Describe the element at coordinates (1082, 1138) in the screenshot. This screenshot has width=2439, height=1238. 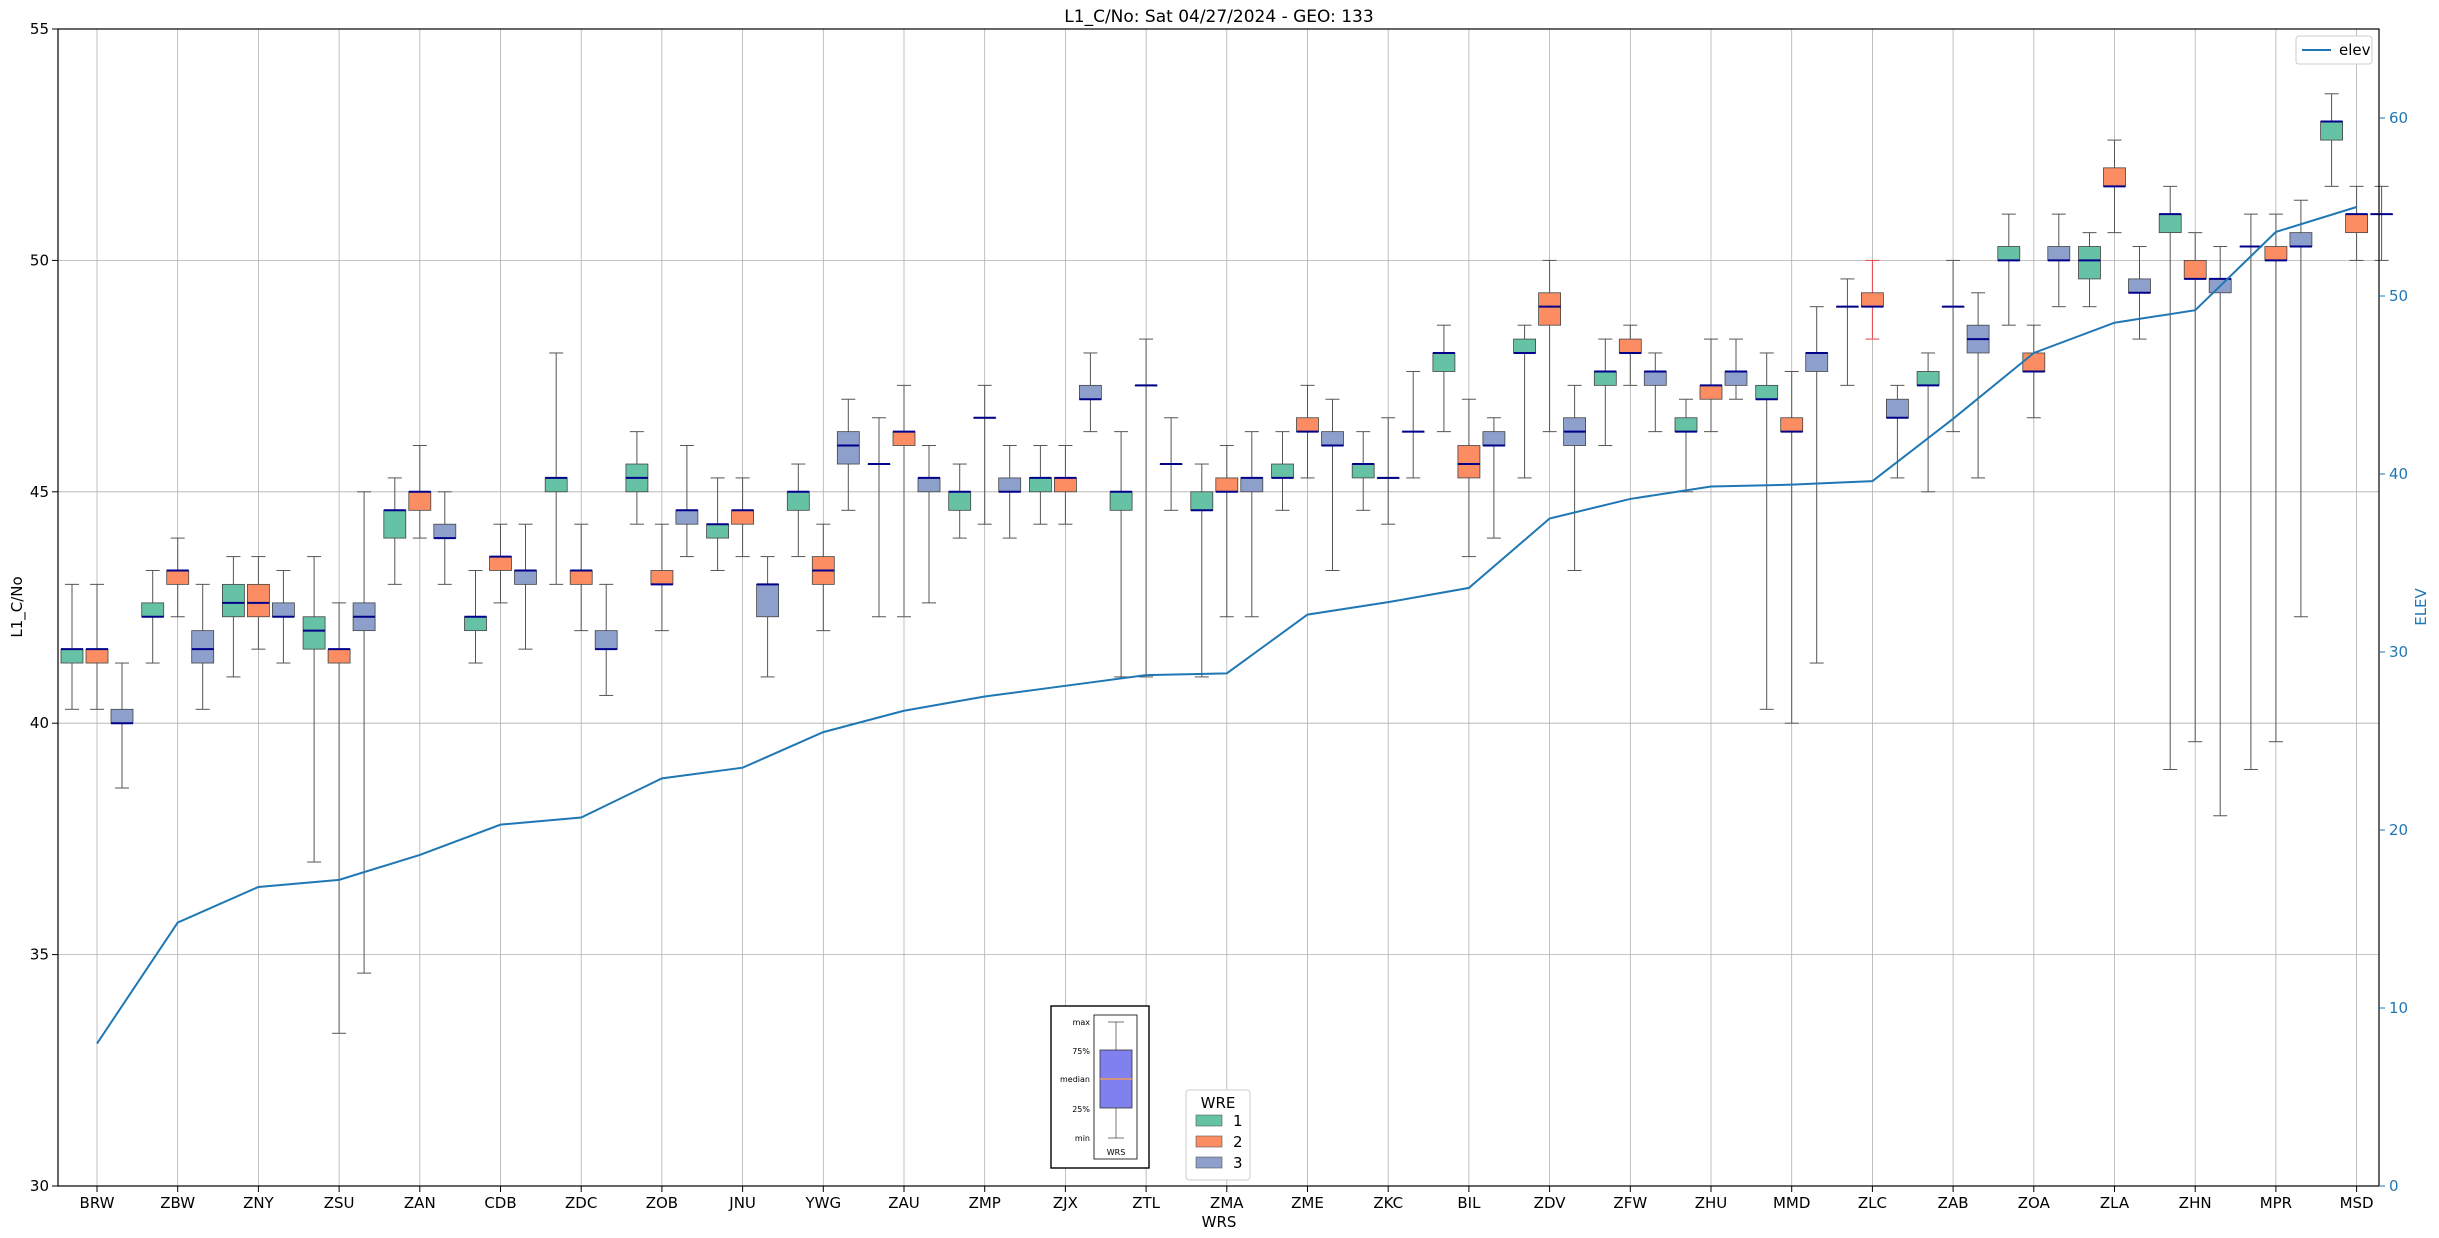
I see `key-label-min: min` at that location.